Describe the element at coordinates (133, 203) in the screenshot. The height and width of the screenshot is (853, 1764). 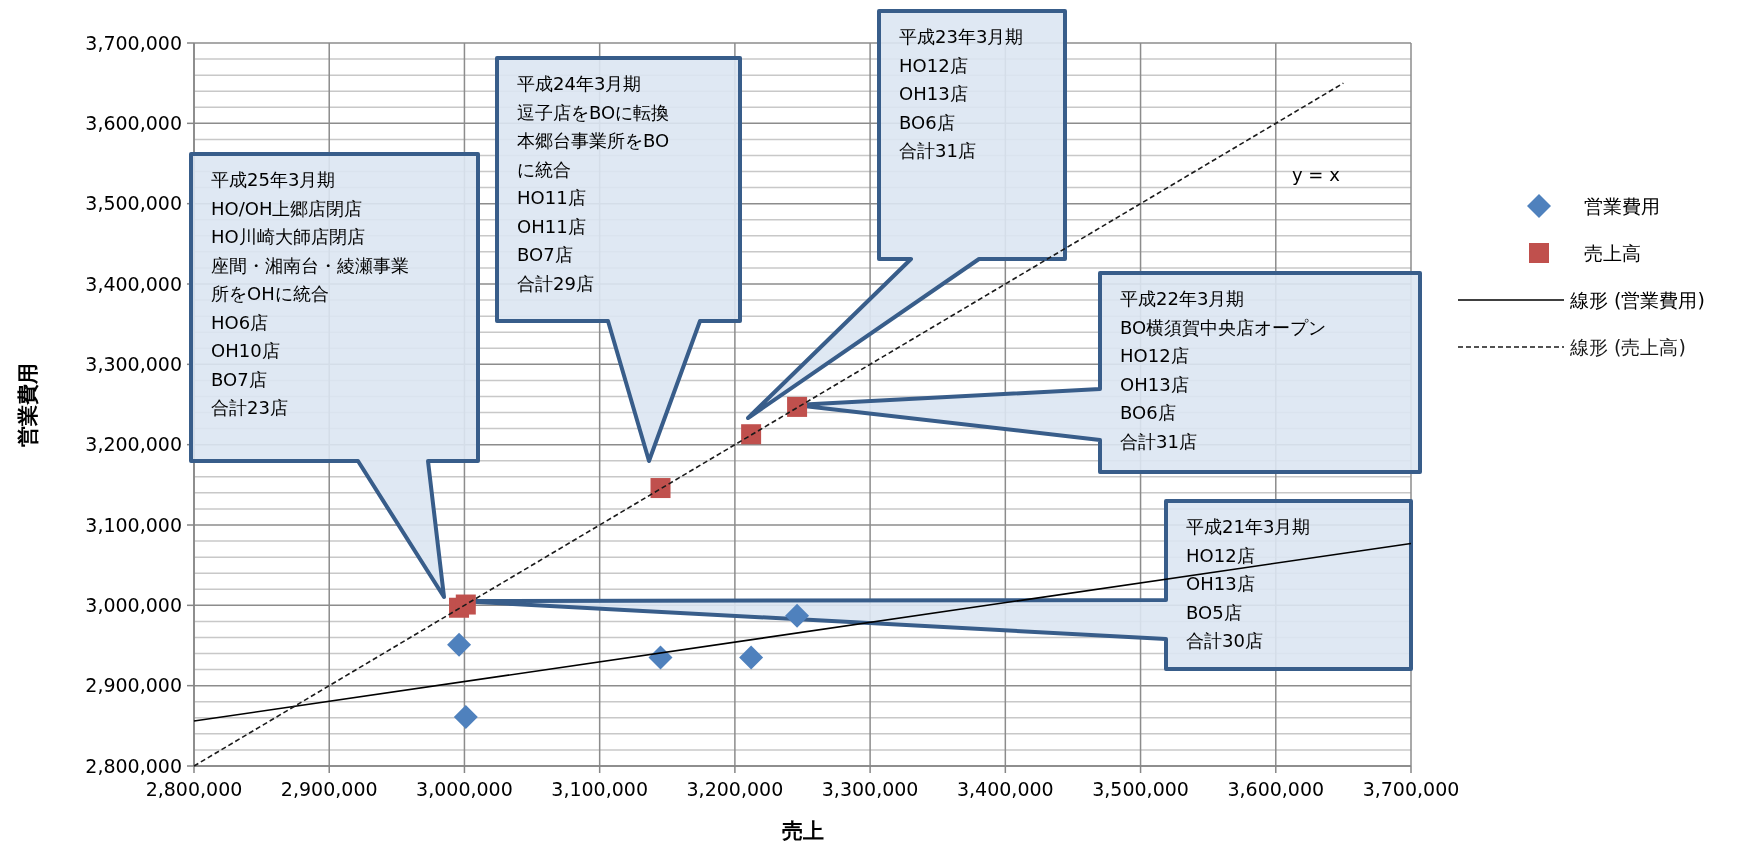
I see `y-tick-label: 3,500,000` at that location.